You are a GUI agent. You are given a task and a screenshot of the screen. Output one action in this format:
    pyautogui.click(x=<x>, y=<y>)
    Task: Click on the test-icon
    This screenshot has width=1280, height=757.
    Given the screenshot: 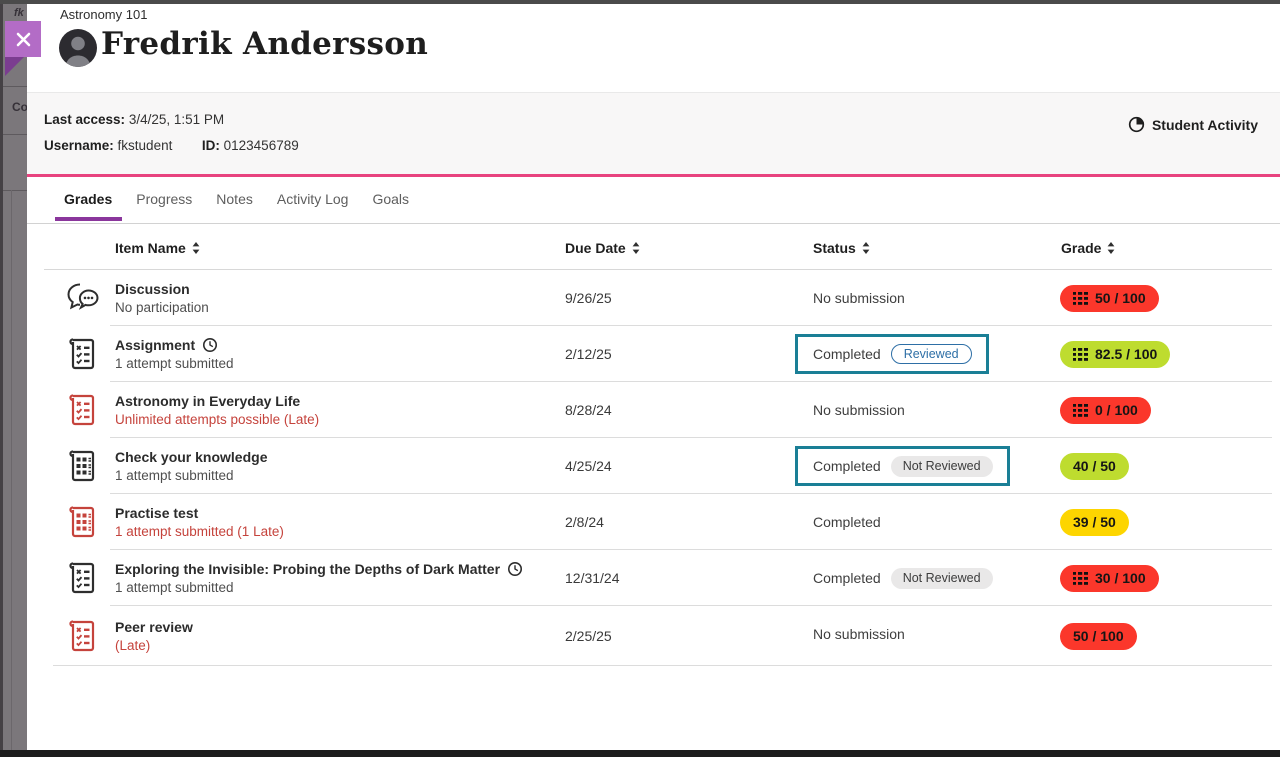 What is the action you would take?
    pyautogui.click(x=82, y=466)
    